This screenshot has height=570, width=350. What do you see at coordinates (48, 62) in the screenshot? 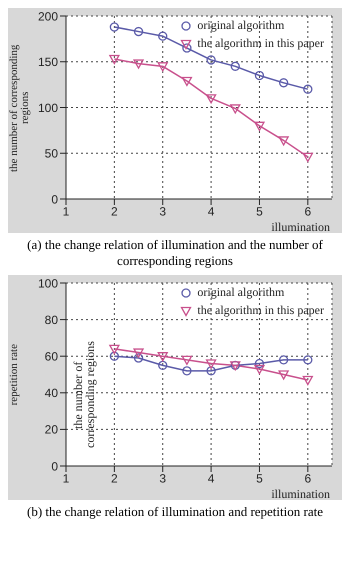
I see `y-tick-label: 150` at bounding box center [48, 62].